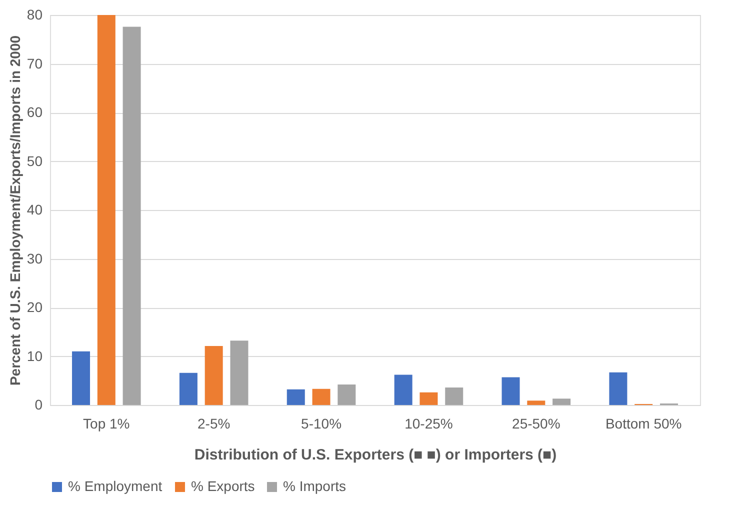 The width and height of the screenshot is (733, 518). Describe the element at coordinates (34, 258) in the screenshot. I see `y-tick-label: 30` at that location.